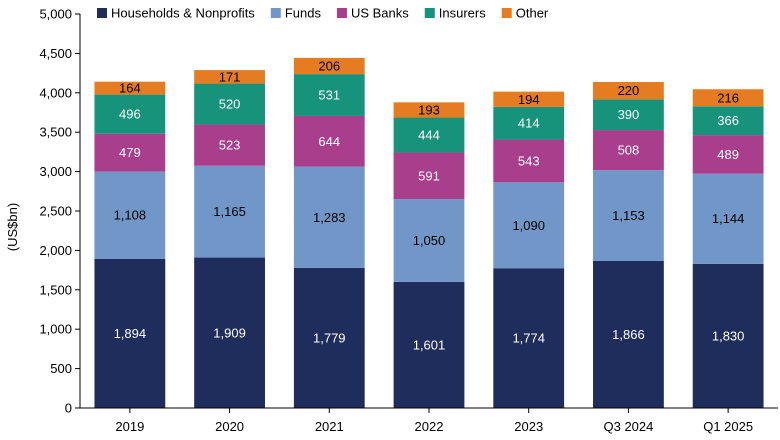  What do you see at coordinates (183, 13) in the screenshot?
I see `legend-label: Households & Nonprofits` at bounding box center [183, 13].